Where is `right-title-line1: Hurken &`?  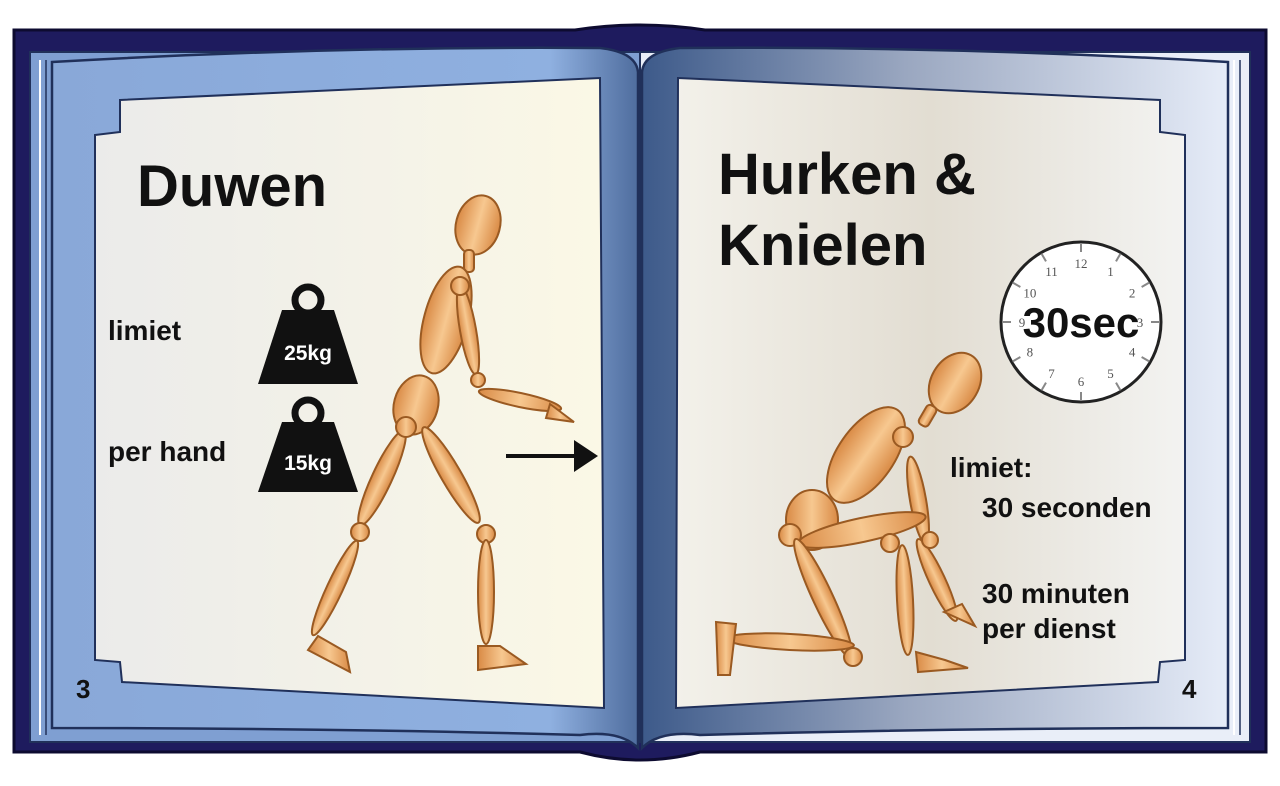 right-title-line1: Hurken & is located at coordinates (847, 174).